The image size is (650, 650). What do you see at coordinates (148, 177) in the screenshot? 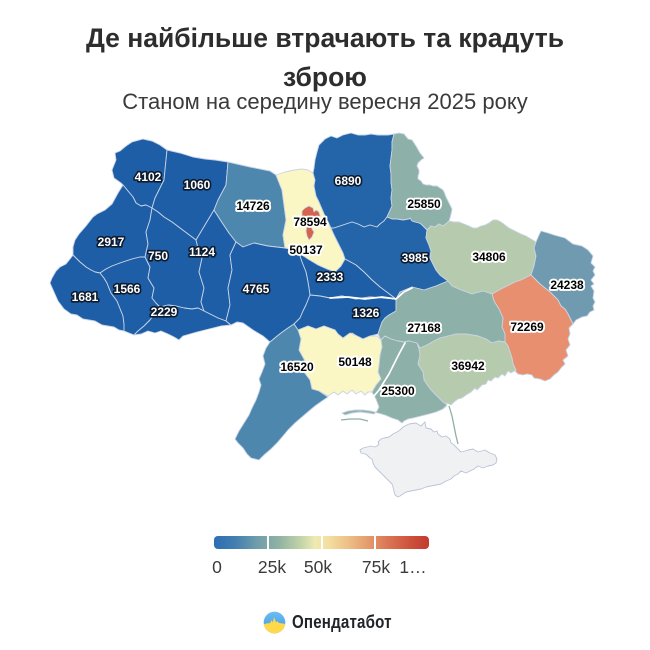
I see `svg-text: 4102` at bounding box center [148, 177].